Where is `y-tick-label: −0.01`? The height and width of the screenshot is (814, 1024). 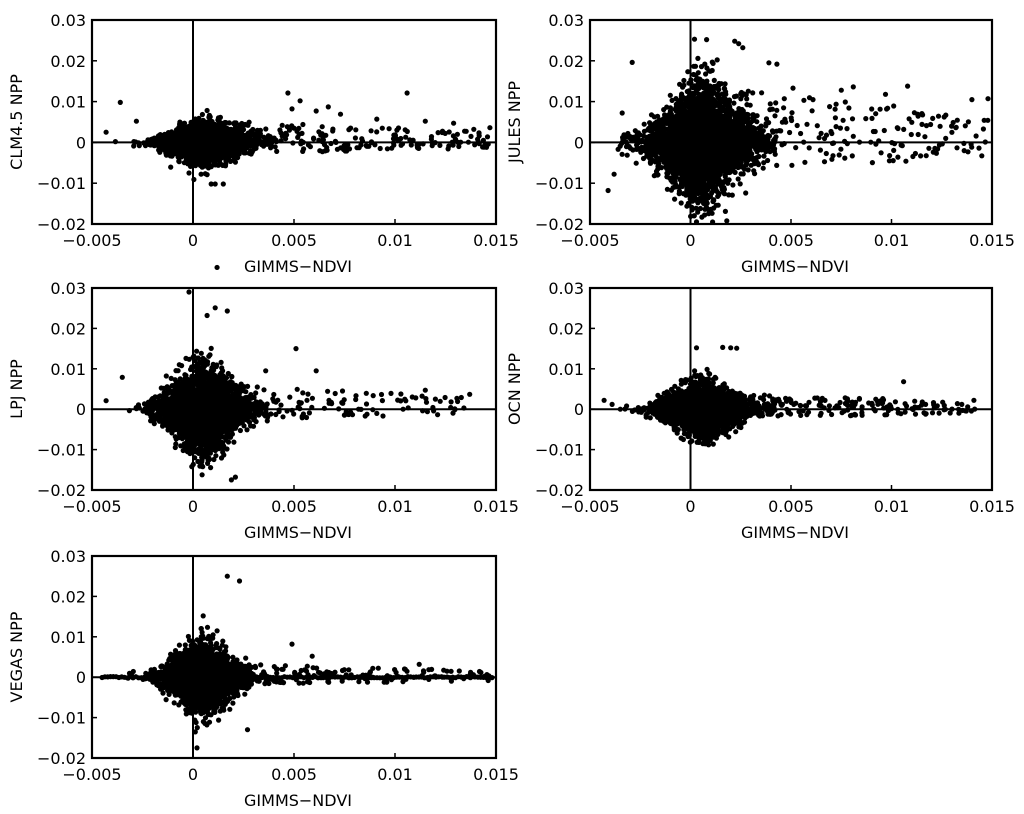
y-tick-label: −0.01 is located at coordinates (61, 183).